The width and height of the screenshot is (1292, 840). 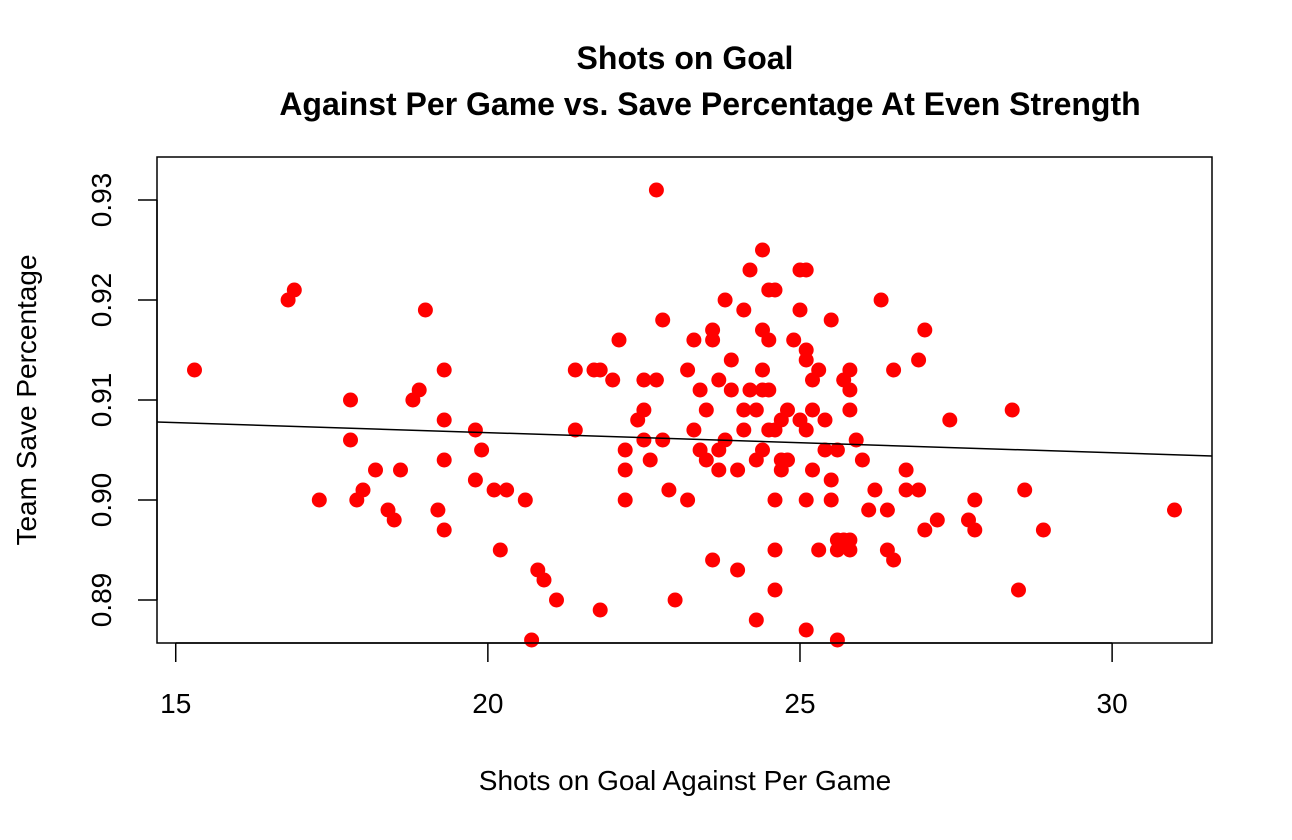 I want to click on chart-title: Shots on Goal, so click(x=685, y=58).